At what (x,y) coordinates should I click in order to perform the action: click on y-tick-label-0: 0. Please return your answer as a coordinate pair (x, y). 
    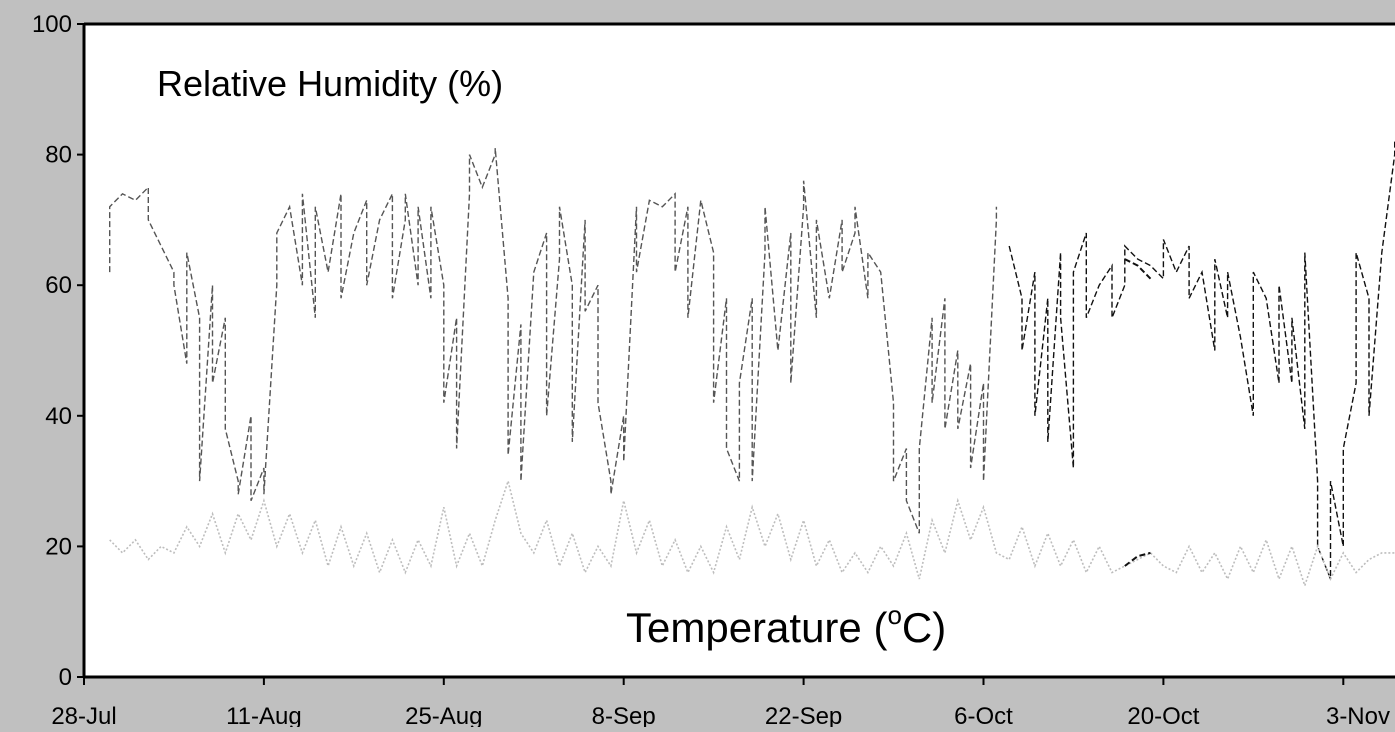
    Looking at the image, I should click on (65, 677).